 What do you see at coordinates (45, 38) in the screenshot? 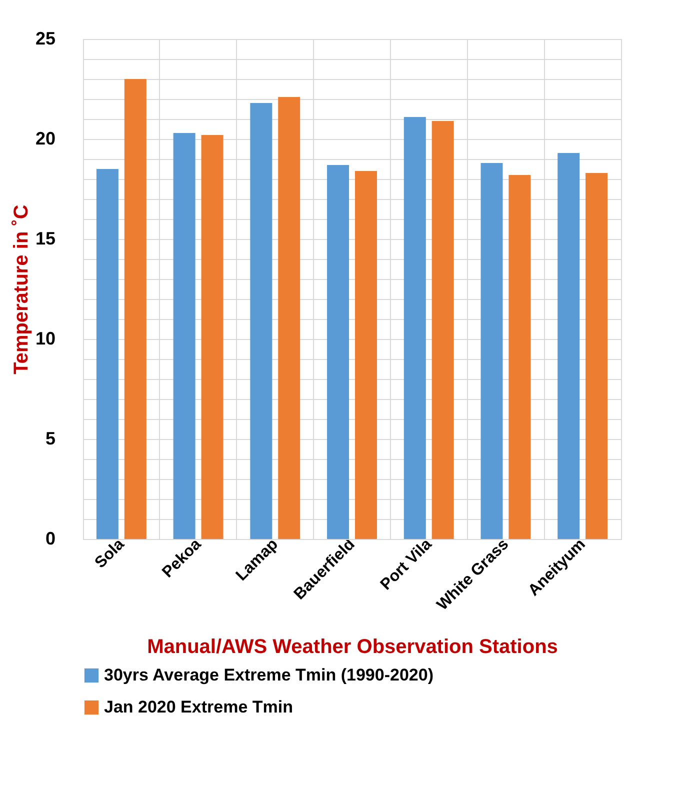
I see `y-tick-label: 25` at bounding box center [45, 38].